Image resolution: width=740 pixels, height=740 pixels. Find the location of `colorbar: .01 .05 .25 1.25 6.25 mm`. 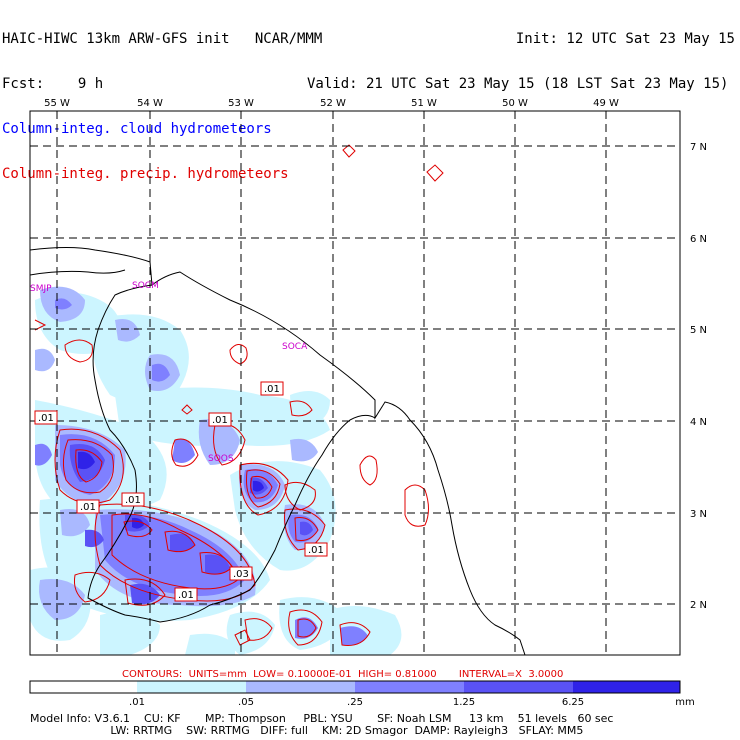

colorbar: .01 .05 .25 1.25 6.25 mm is located at coordinates (362, 694).